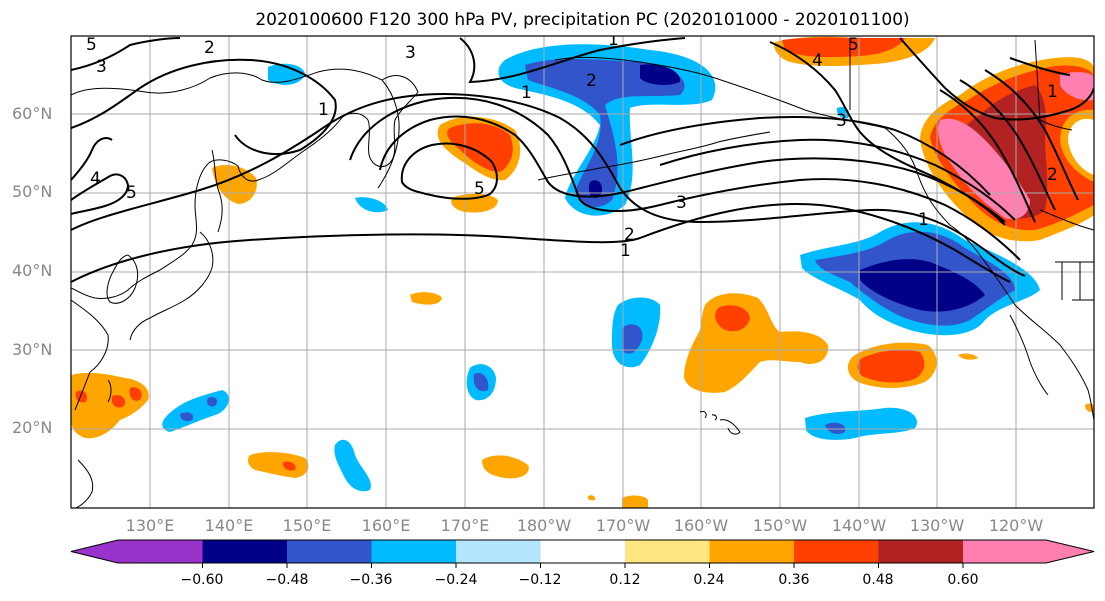  I want to click on lon-label: 170°E, so click(465, 525).